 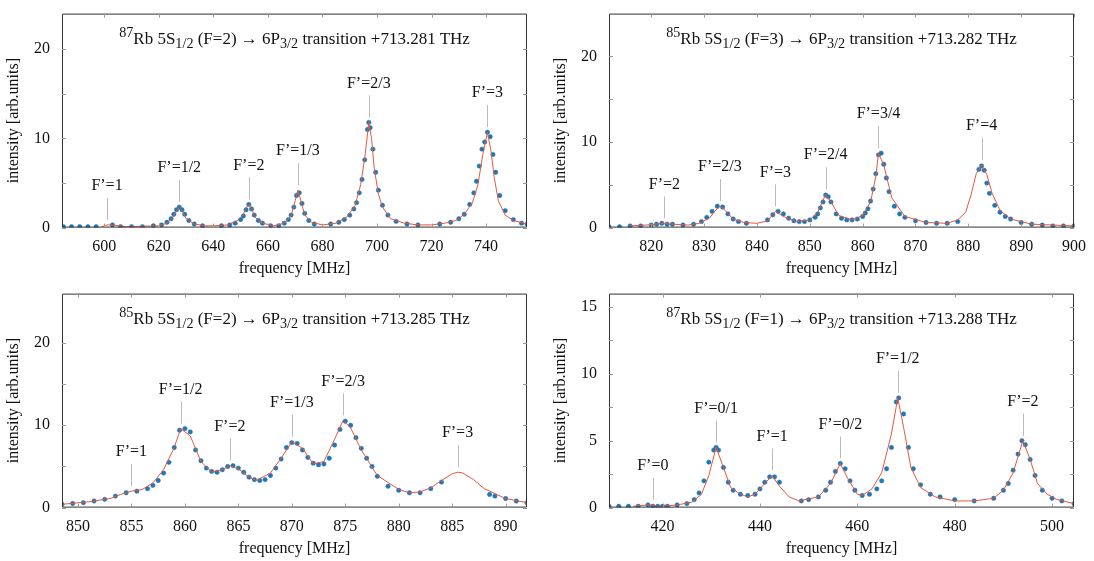 What do you see at coordinates (131, 526) in the screenshot?
I see `x-tick-label: 855` at bounding box center [131, 526].